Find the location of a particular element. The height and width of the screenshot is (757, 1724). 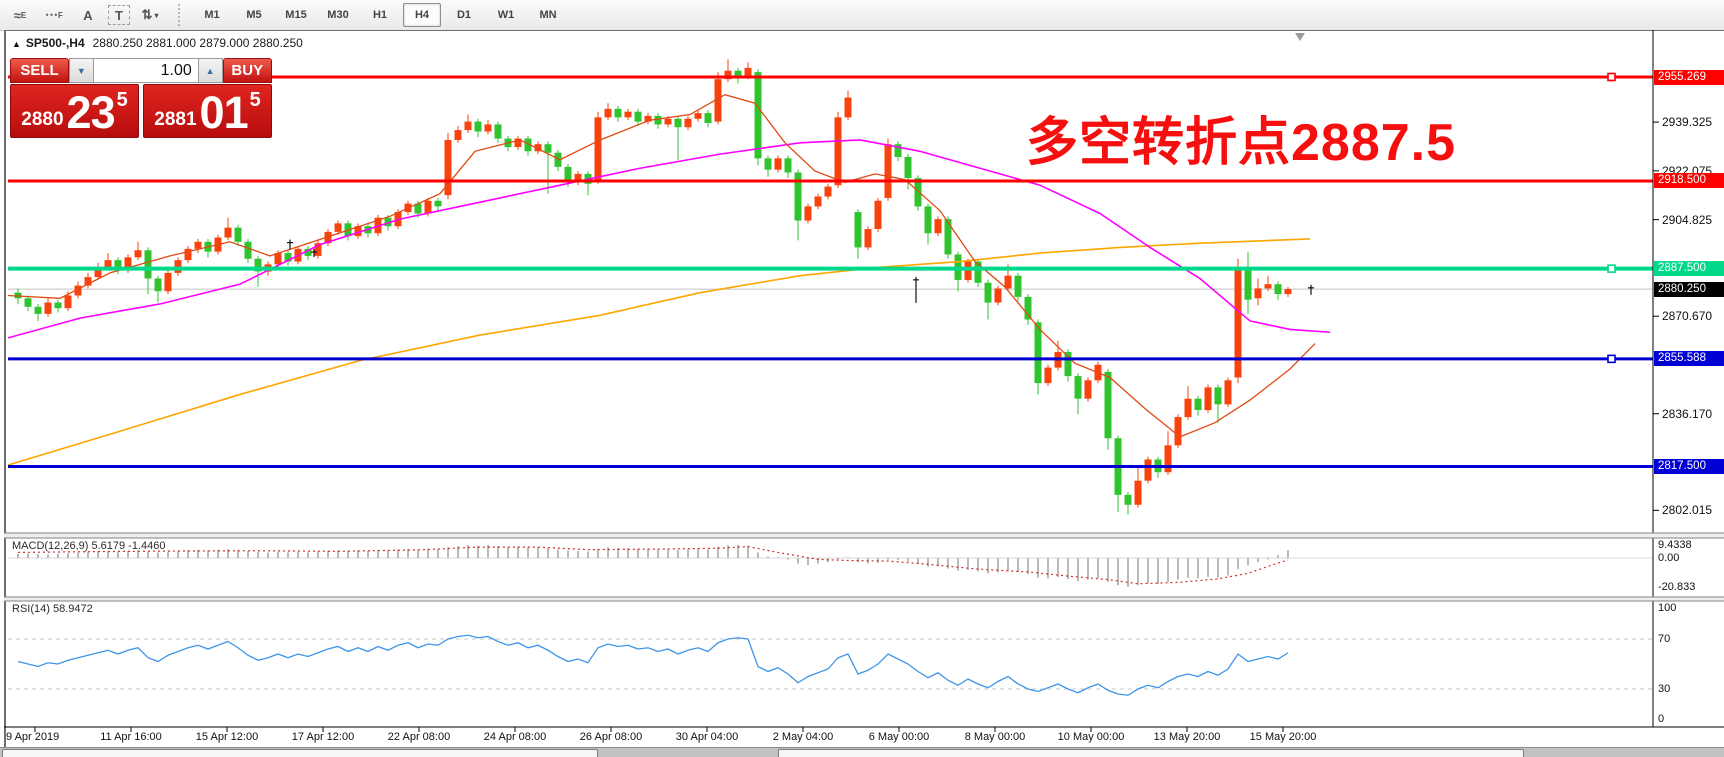

macd-pane is located at coordinates (830, 565).